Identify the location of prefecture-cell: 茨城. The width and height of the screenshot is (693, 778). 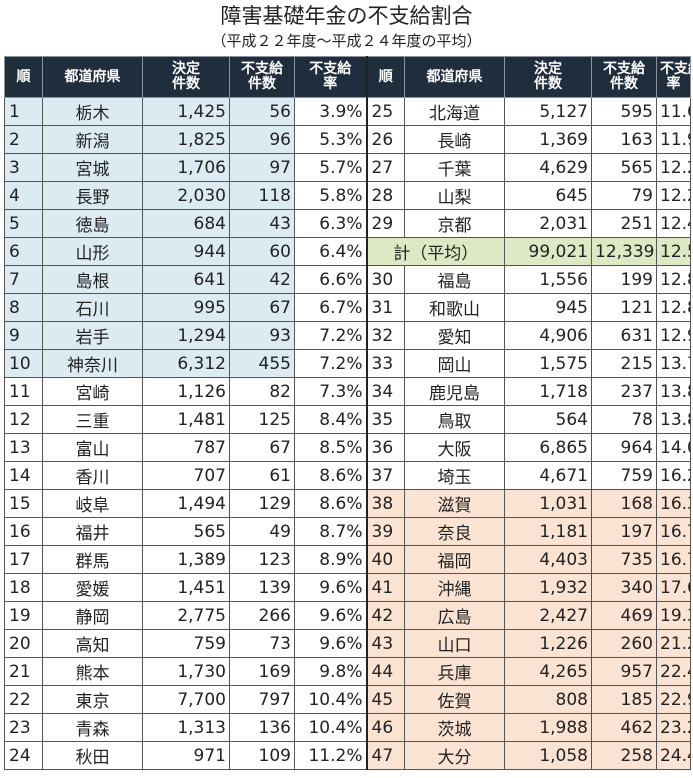
(454, 727).